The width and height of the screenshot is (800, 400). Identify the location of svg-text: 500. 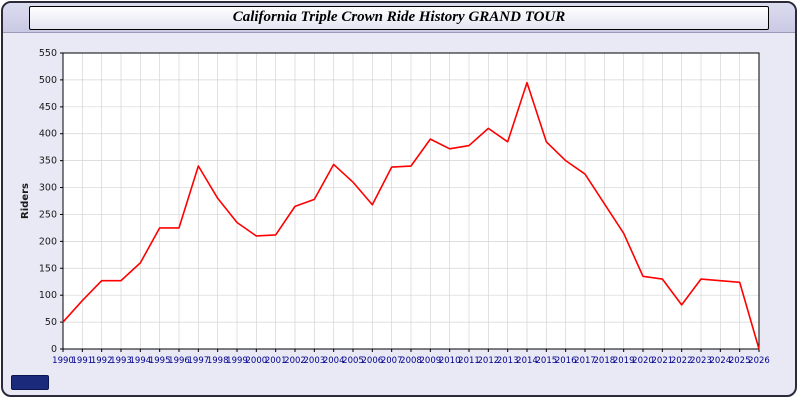
(48, 80).